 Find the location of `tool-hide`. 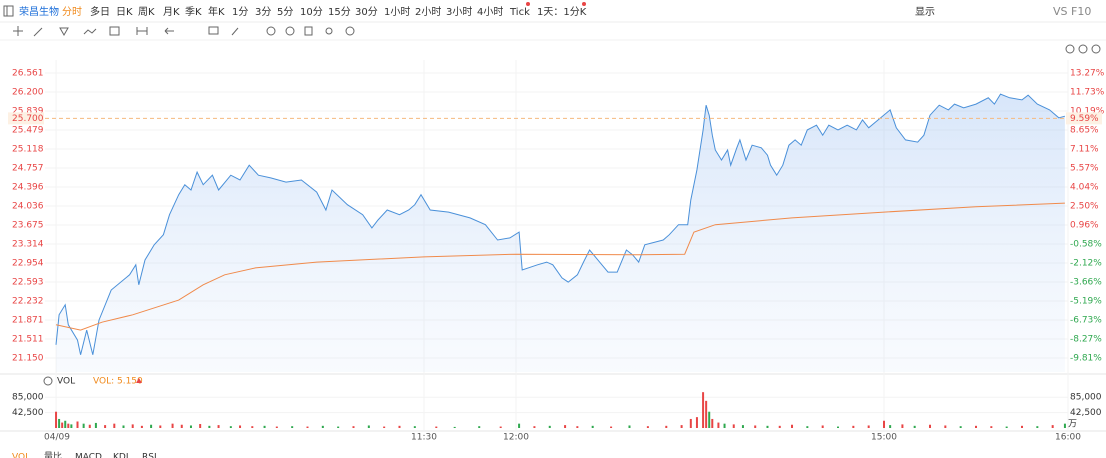

tool-hide is located at coordinates (290, 31).